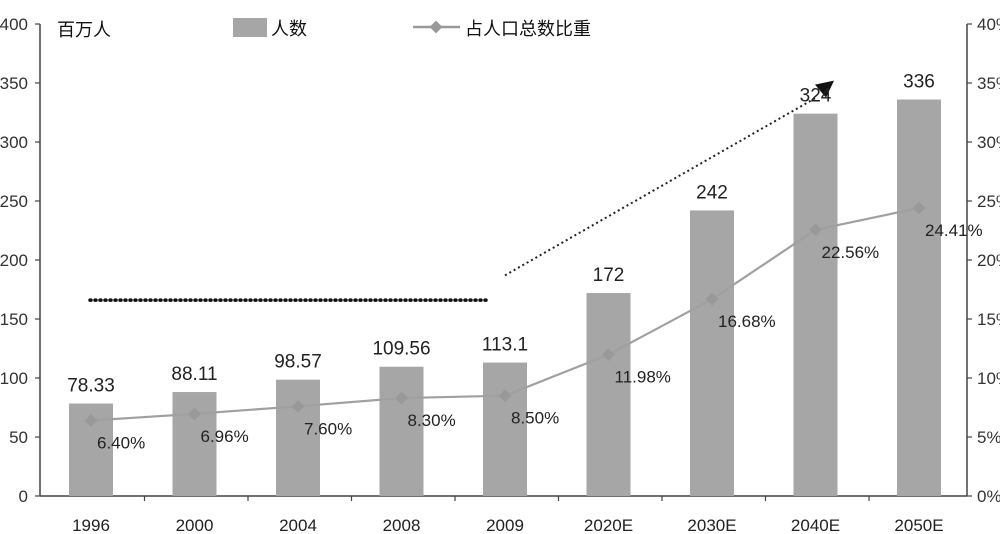 Image resolution: width=1000 pixels, height=534 pixels. Describe the element at coordinates (14, 83) in the screenshot. I see `y-left-tick-label: 350` at that location.